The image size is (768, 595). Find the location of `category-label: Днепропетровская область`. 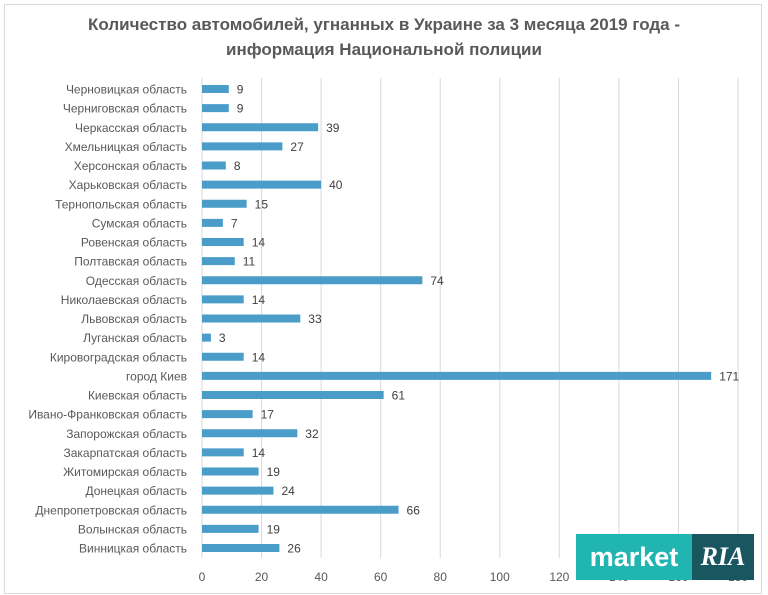

category-label: Днепропетровская область is located at coordinates (111, 510).